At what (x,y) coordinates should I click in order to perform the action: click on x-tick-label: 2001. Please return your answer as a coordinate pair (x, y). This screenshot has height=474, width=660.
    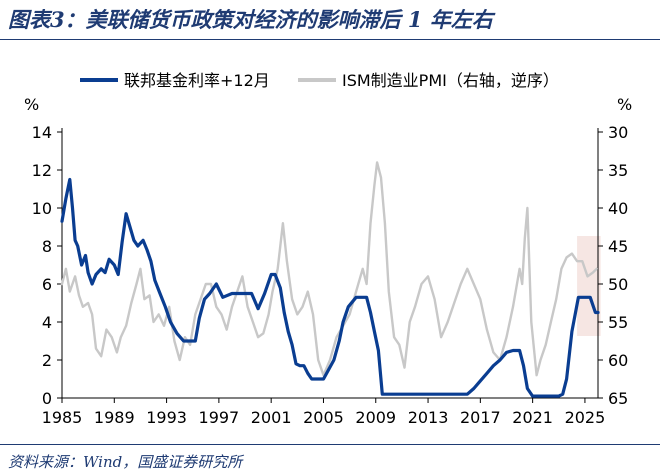
    Looking at the image, I should click on (271, 417).